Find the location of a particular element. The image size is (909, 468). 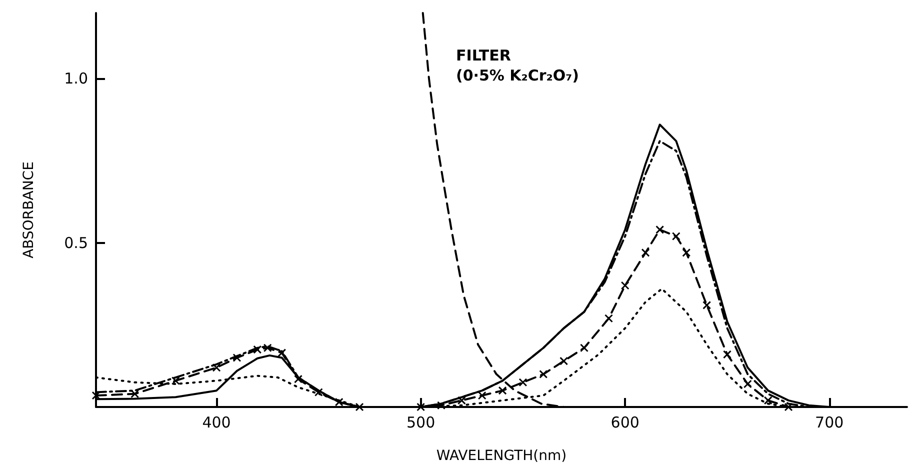

x-tick-label: 500 is located at coordinates (421, 423).